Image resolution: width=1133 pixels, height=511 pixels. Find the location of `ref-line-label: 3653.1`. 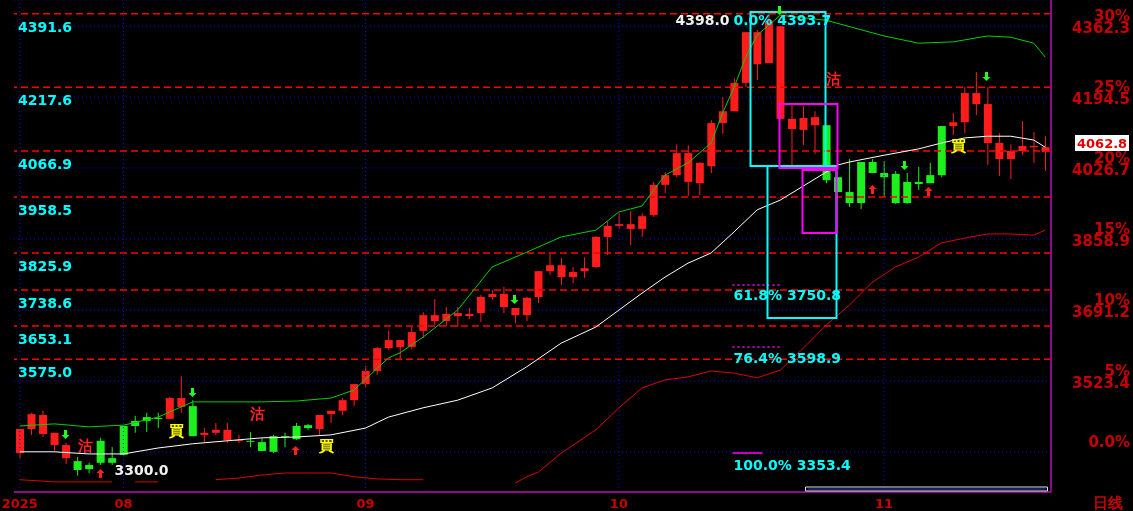

ref-line-label: 3653.1 is located at coordinates (45, 339).